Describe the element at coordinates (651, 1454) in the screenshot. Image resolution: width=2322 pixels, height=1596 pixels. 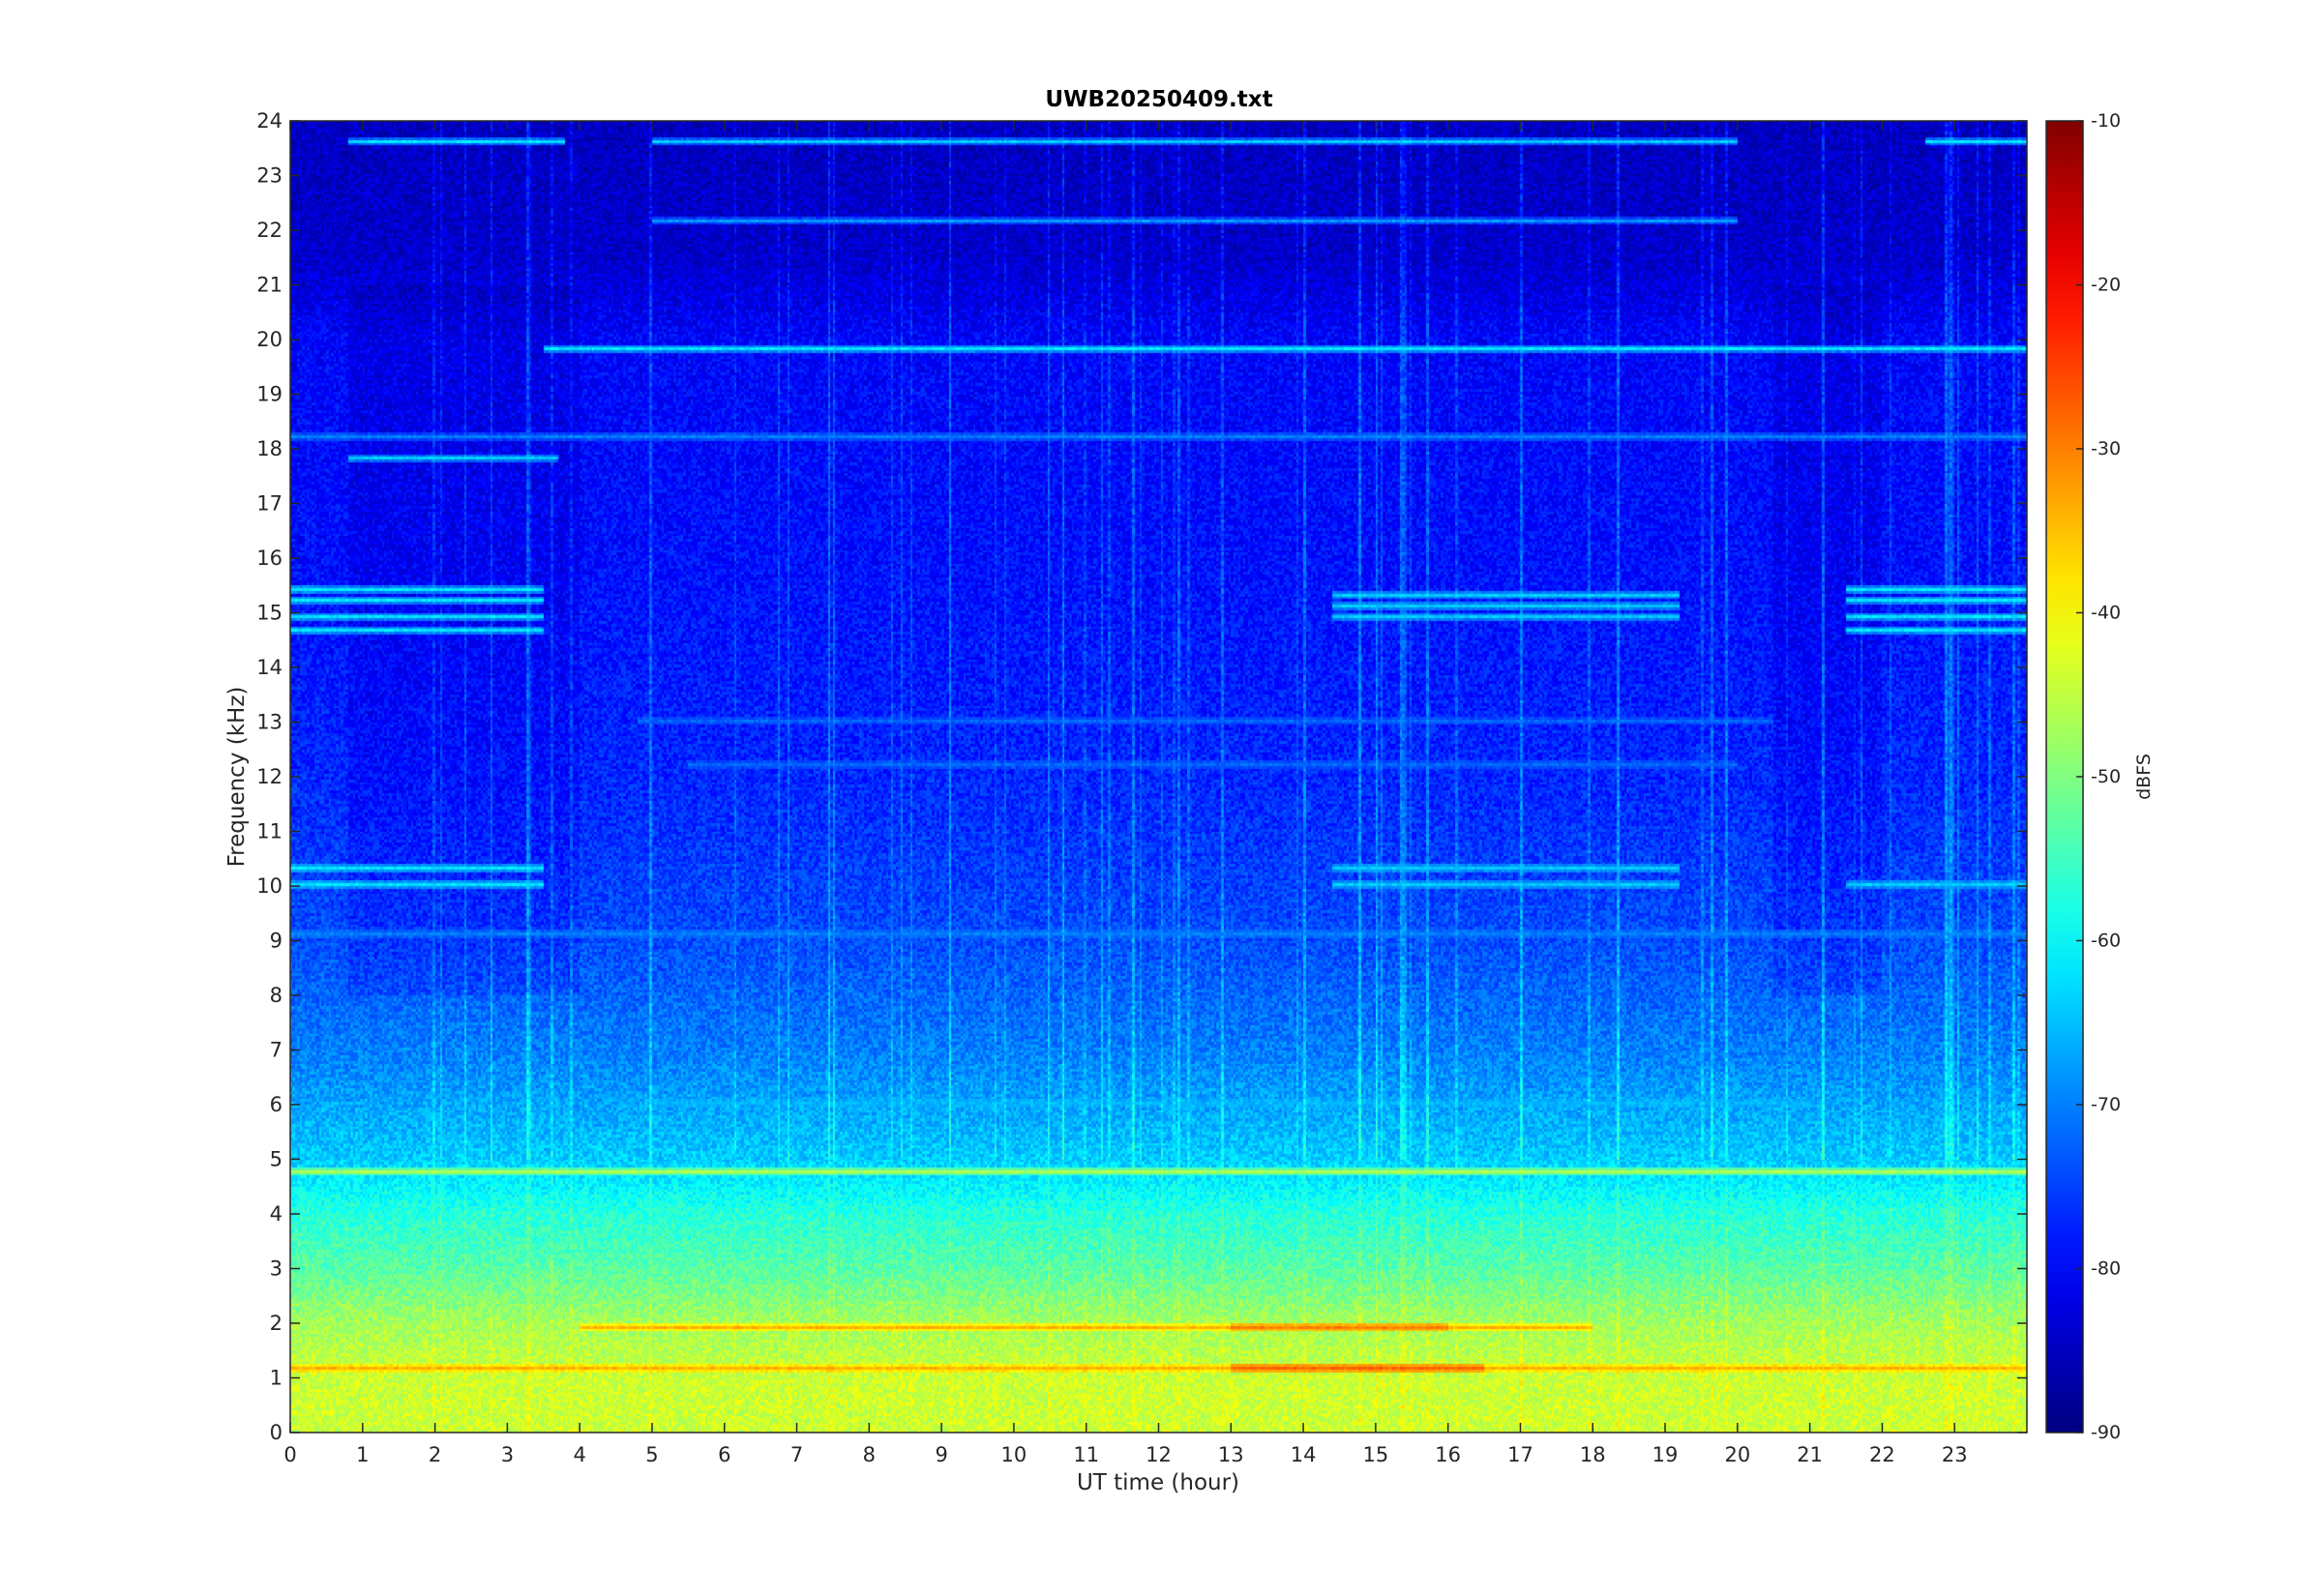
I see `x-tick-label: 5` at that location.